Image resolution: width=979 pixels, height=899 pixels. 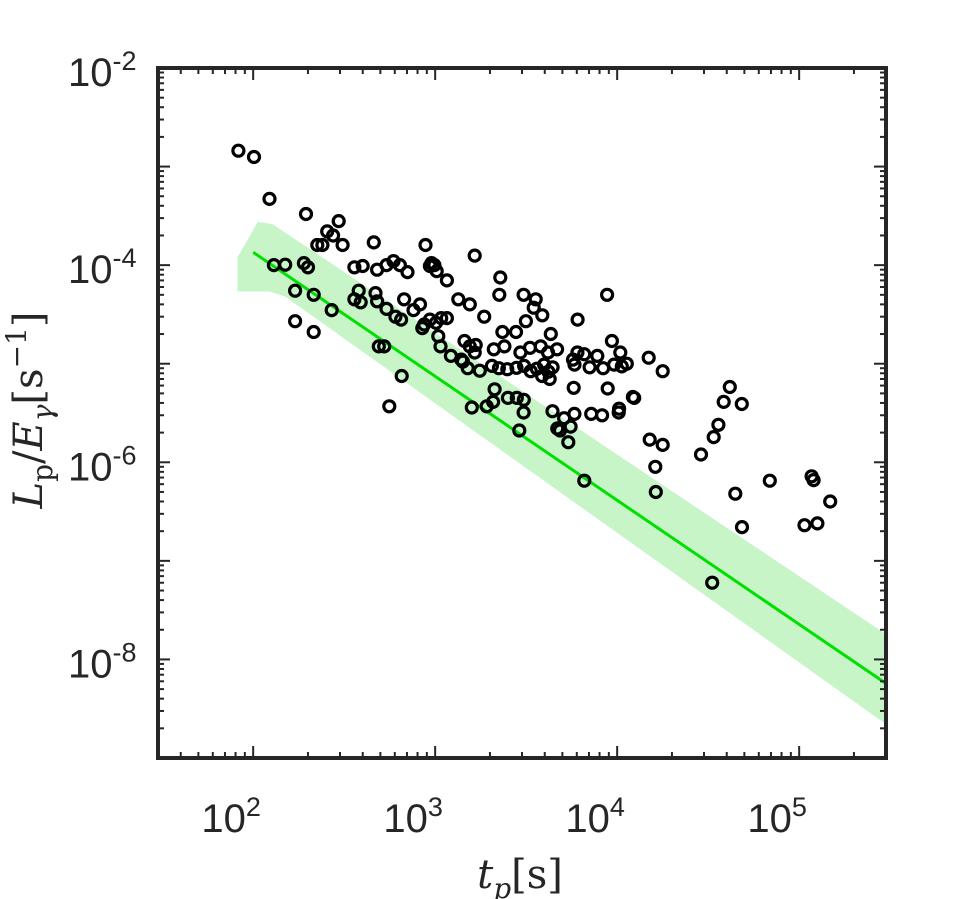 I want to click on y-tick-label: 10⁻⁶, so click(x=102, y=464).